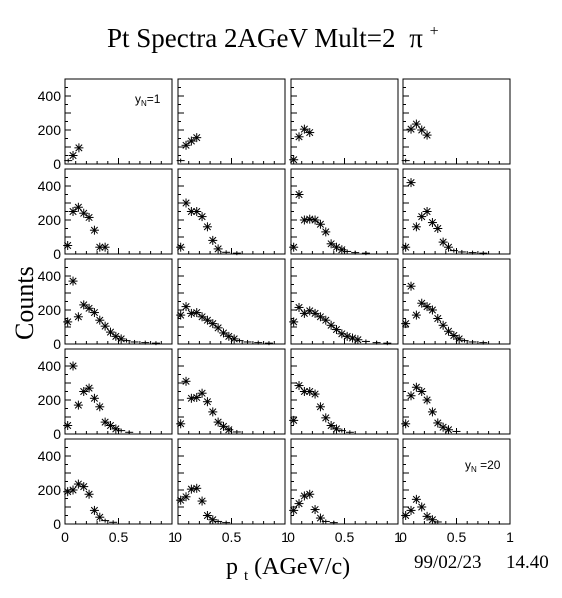 This screenshot has height=598, width=562. What do you see at coordinates (416, 38) in the screenshot?
I see `title-particle: π` at bounding box center [416, 38].